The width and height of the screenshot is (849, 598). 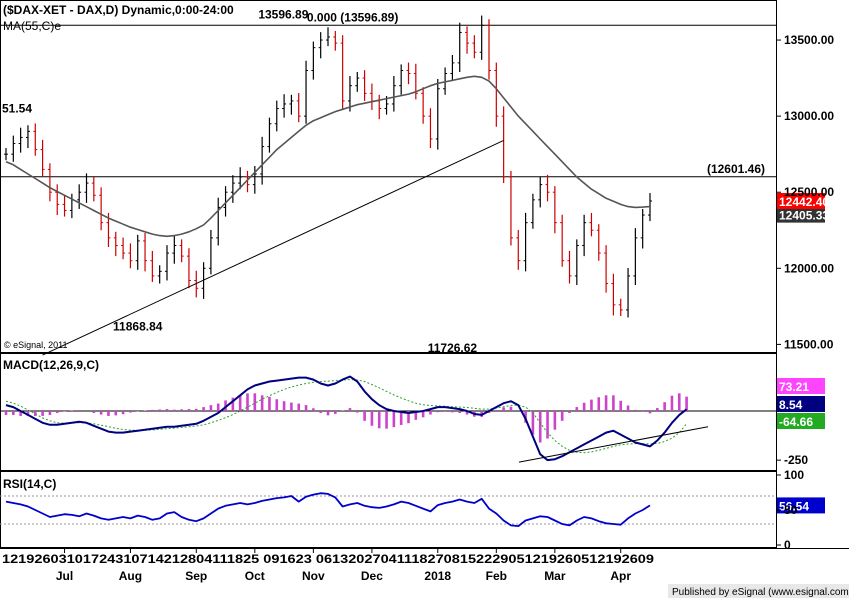 I want to click on rsi-panel, so click(x=388, y=509).